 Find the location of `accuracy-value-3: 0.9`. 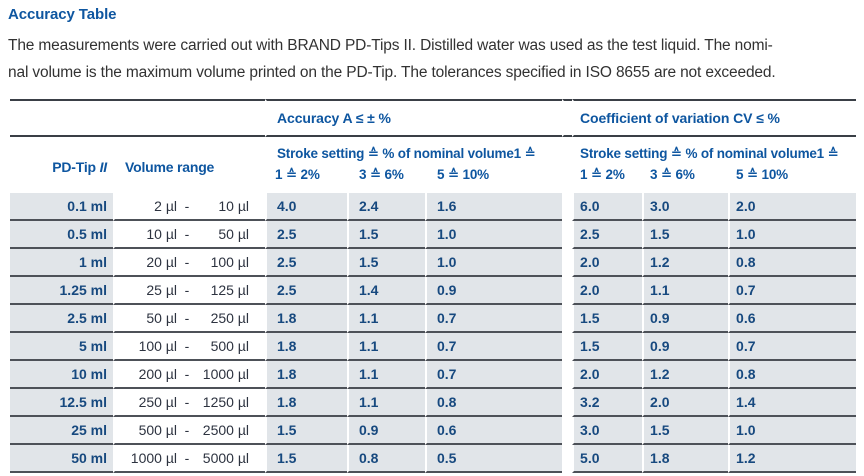

accuracy-value-3: 0.9 is located at coordinates (386, 431).